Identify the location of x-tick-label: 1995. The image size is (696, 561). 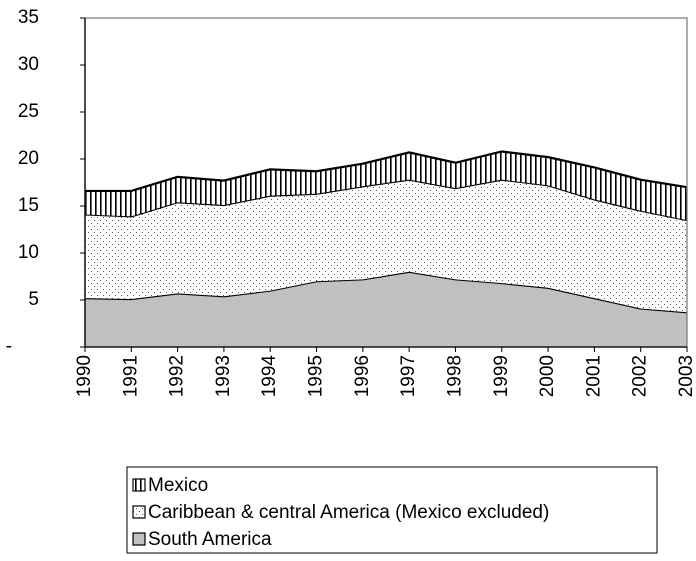
(316, 376).